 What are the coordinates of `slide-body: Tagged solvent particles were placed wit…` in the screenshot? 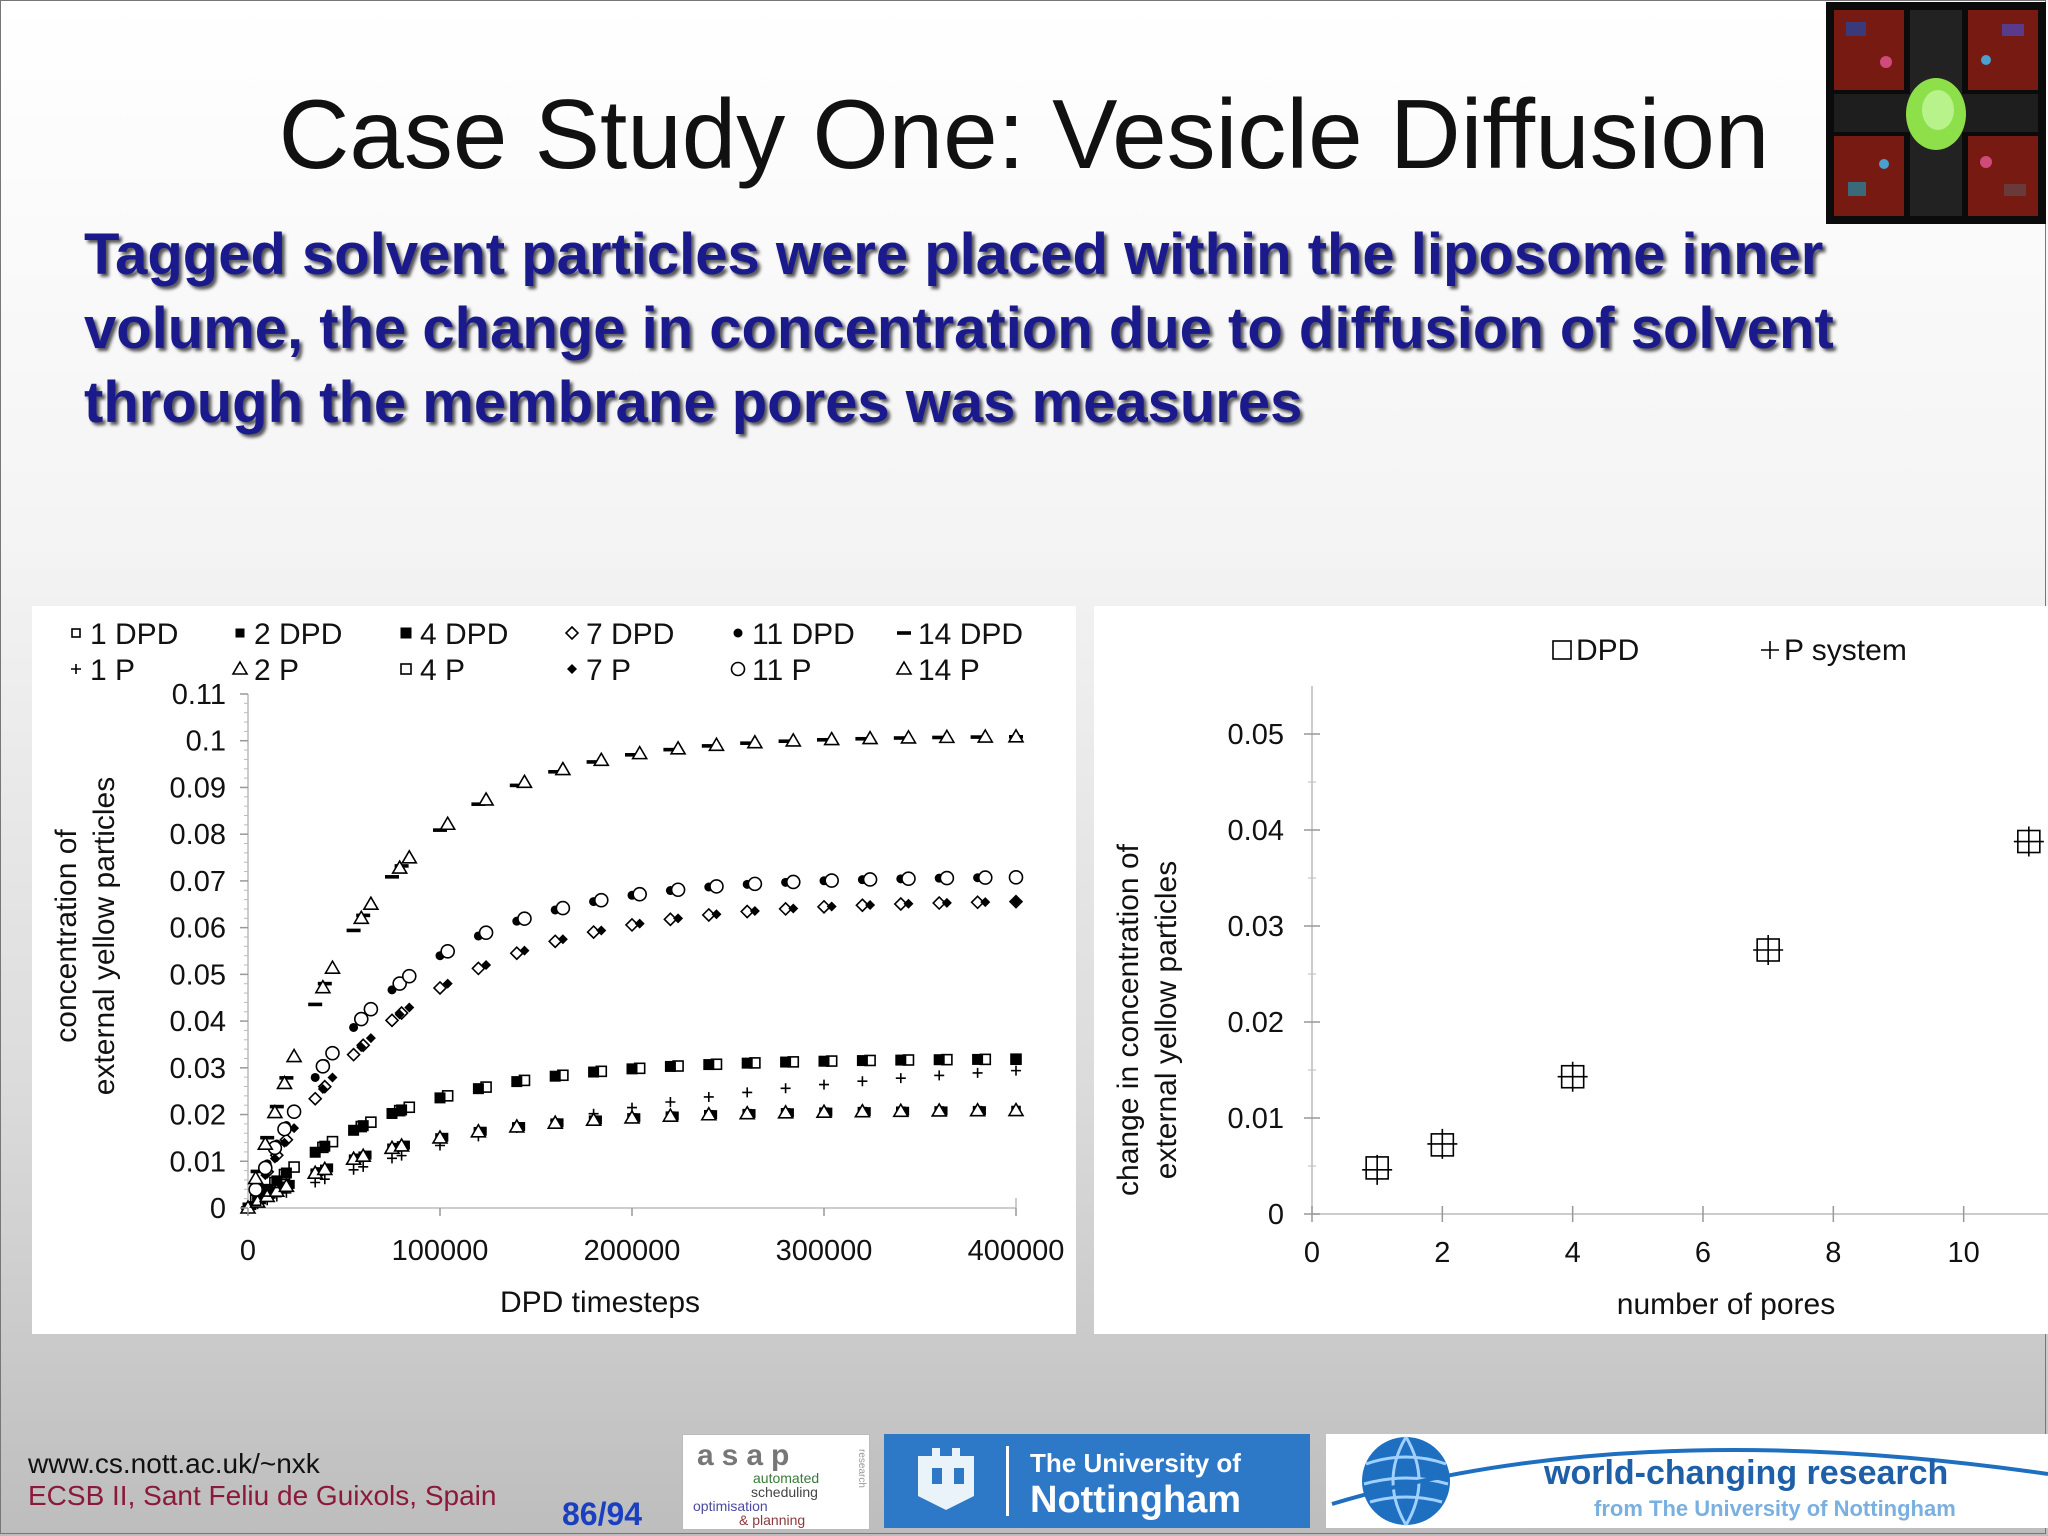 It's located at (974, 329).